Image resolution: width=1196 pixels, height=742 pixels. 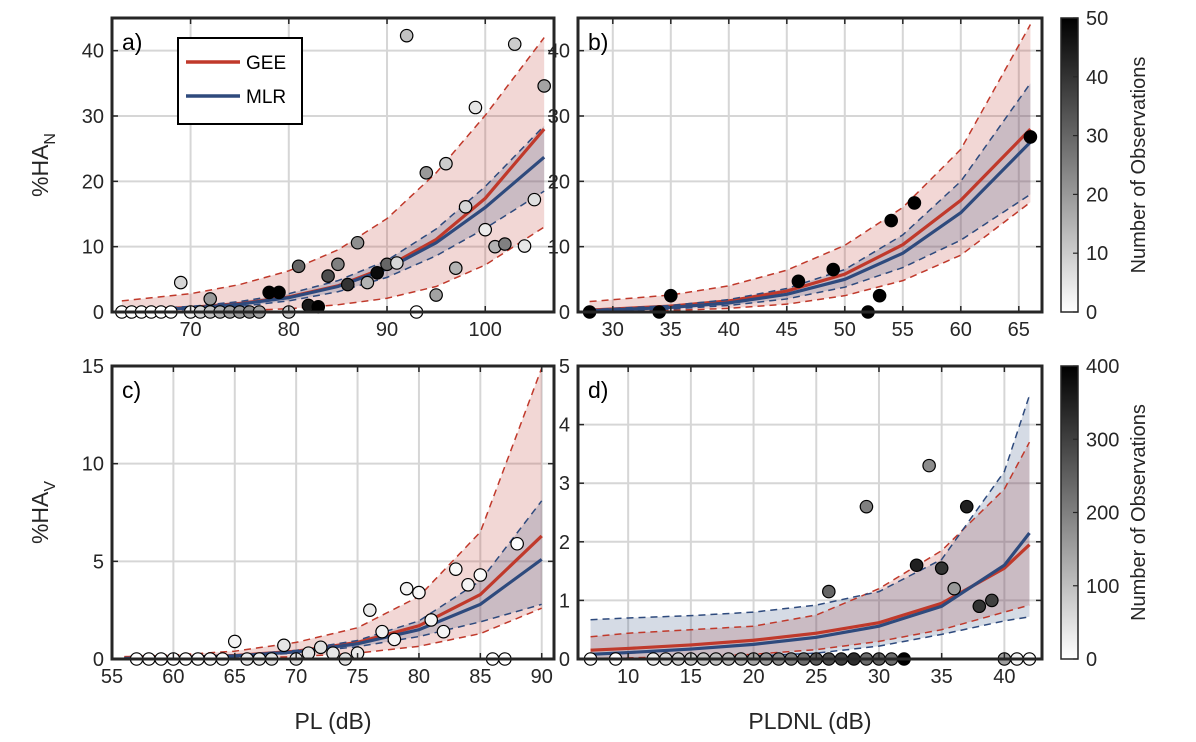 What do you see at coordinates (50, 486) in the screenshot?
I see `y-axis-label-sub: V` at bounding box center [50, 486].